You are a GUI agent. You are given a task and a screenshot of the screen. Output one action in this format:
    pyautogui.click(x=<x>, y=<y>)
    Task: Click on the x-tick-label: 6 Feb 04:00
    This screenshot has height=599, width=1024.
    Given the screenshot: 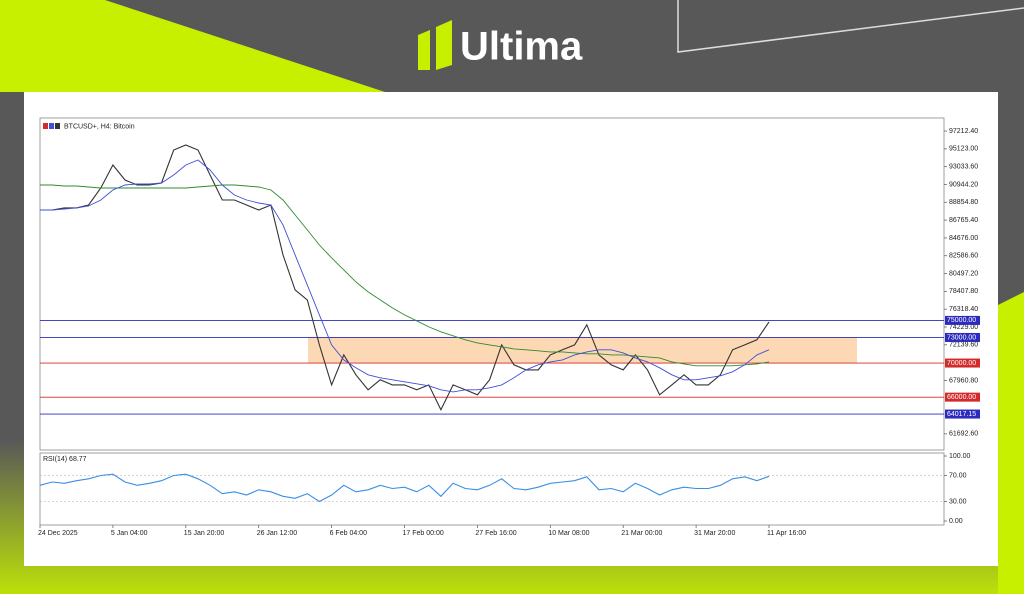 What is the action you would take?
    pyautogui.click(x=348, y=533)
    